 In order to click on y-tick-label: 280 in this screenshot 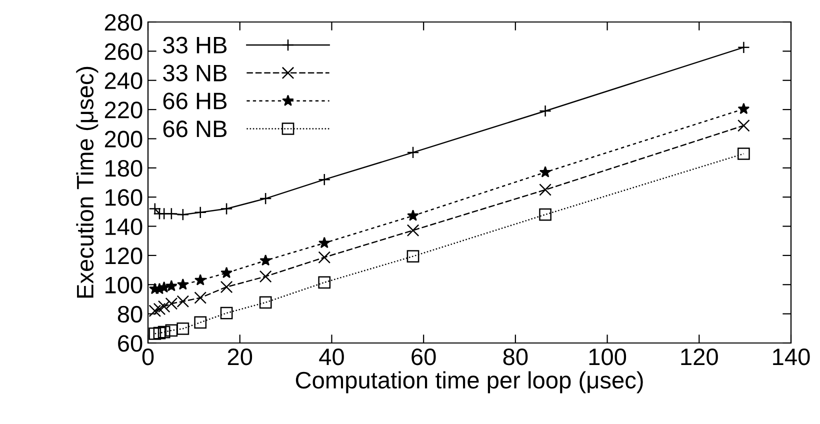, I will do `click(123, 22)`.